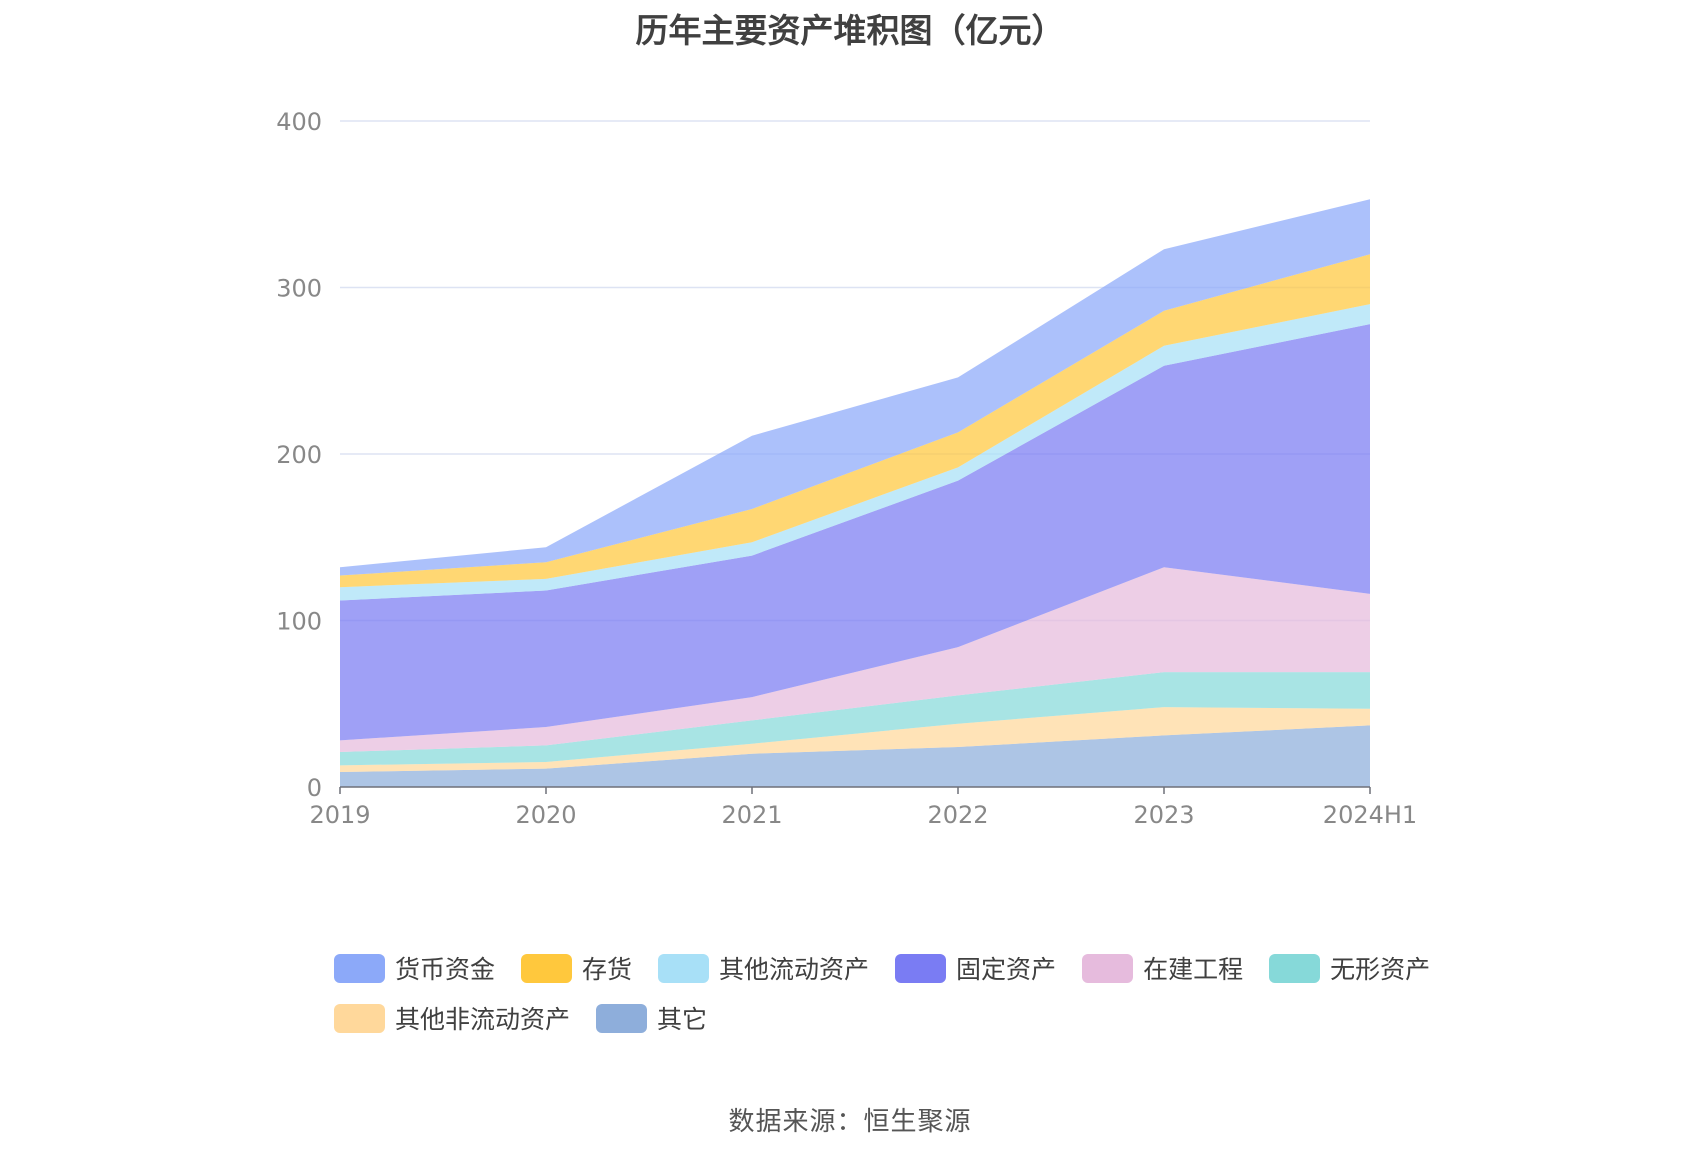 This screenshot has height=1150, width=1700. What do you see at coordinates (855, 660) in the screenshot?
I see `area-series-在建工程` at bounding box center [855, 660].